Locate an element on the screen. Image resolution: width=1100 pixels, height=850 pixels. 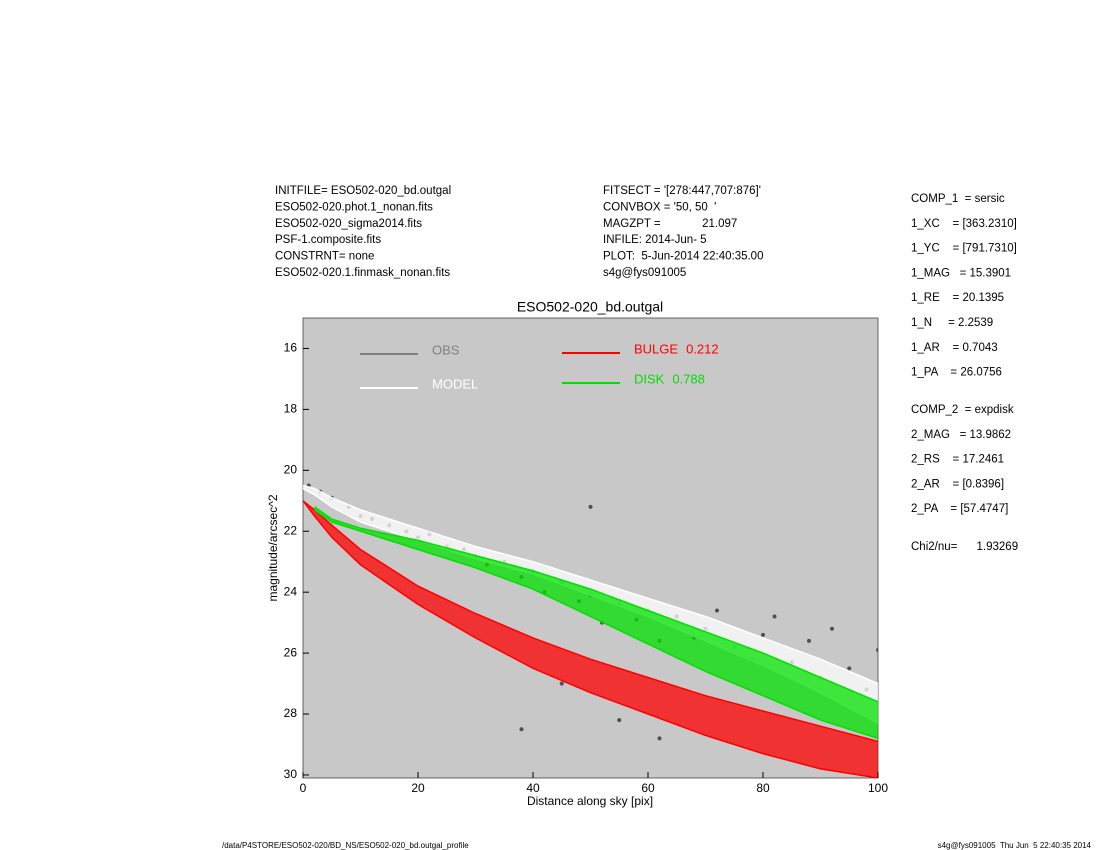
header-line: MAGZPT = 21.097 is located at coordinates (670, 224).